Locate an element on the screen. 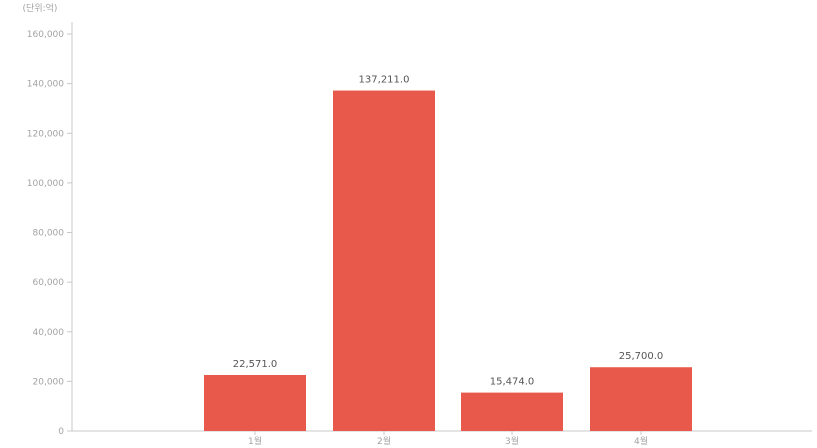 The image size is (817, 448). x-category-label: 3월 is located at coordinates (512, 441).